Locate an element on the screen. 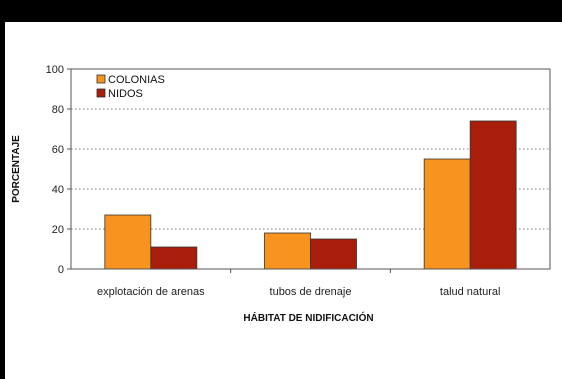 This screenshot has width=562, height=379. y-tick-label: 0 is located at coordinates (61, 270).